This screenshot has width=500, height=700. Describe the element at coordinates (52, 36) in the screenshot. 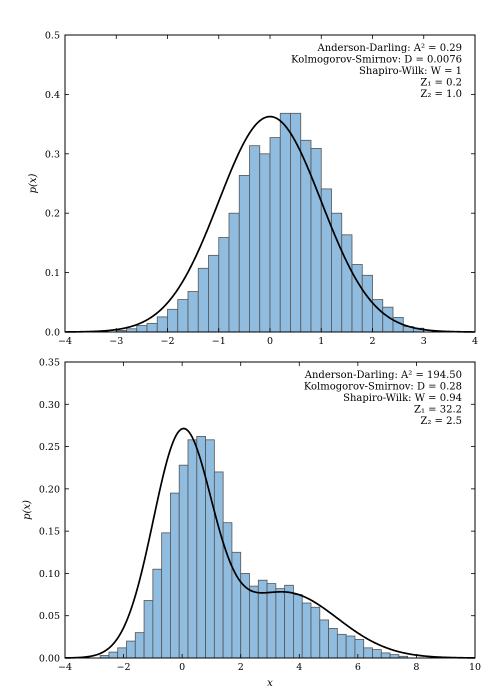

I see `y-tick-label: 0.5` at that location.